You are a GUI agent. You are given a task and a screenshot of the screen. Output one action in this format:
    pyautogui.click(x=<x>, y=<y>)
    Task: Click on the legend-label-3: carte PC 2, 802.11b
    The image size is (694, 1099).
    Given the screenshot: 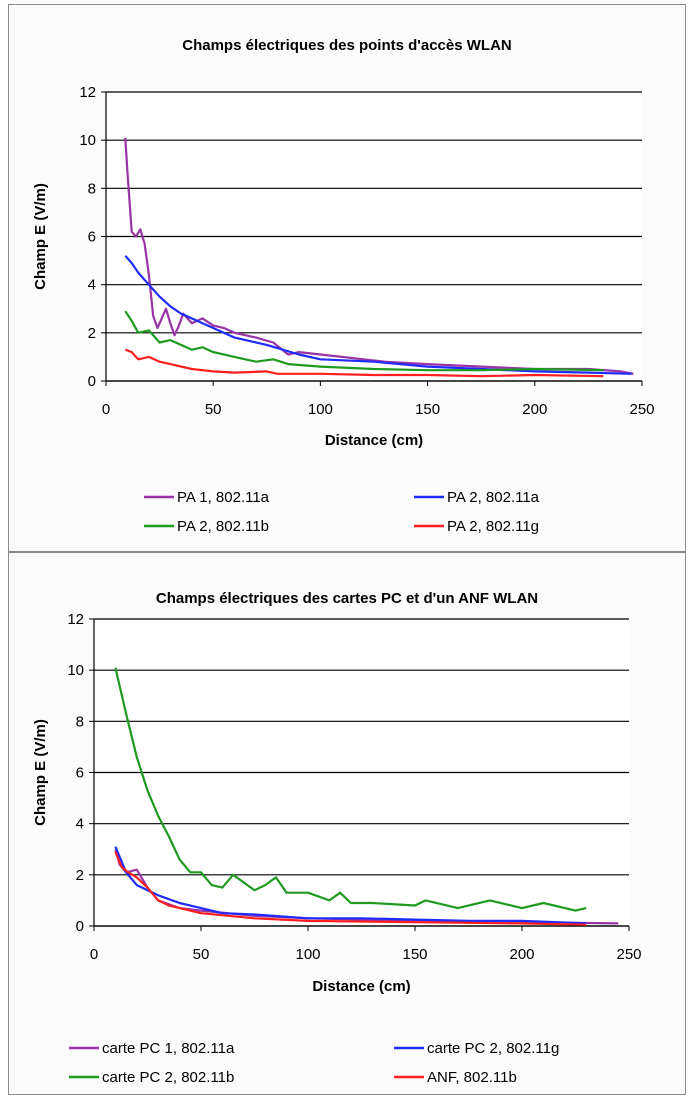 What is the action you would take?
    pyautogui.click(x=168, y=1077)
    